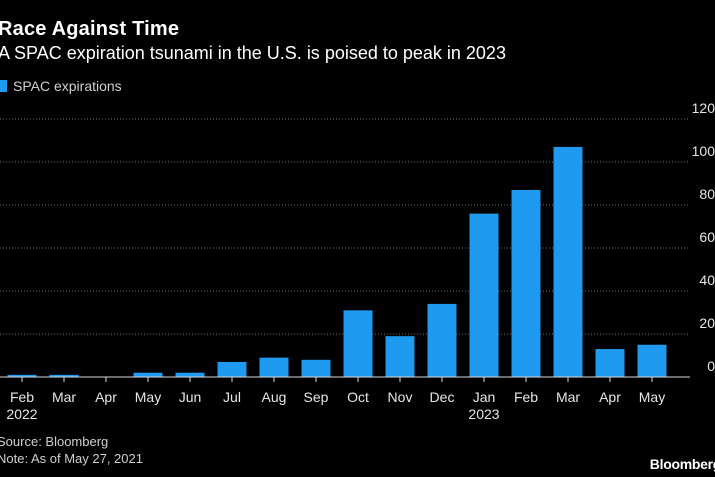 Image resolution: width=715 pixels, height=477 pixels. Describe the element at coordinates (232, 397) in the screenshot. I see `x-tick-label: Jul` at that location.